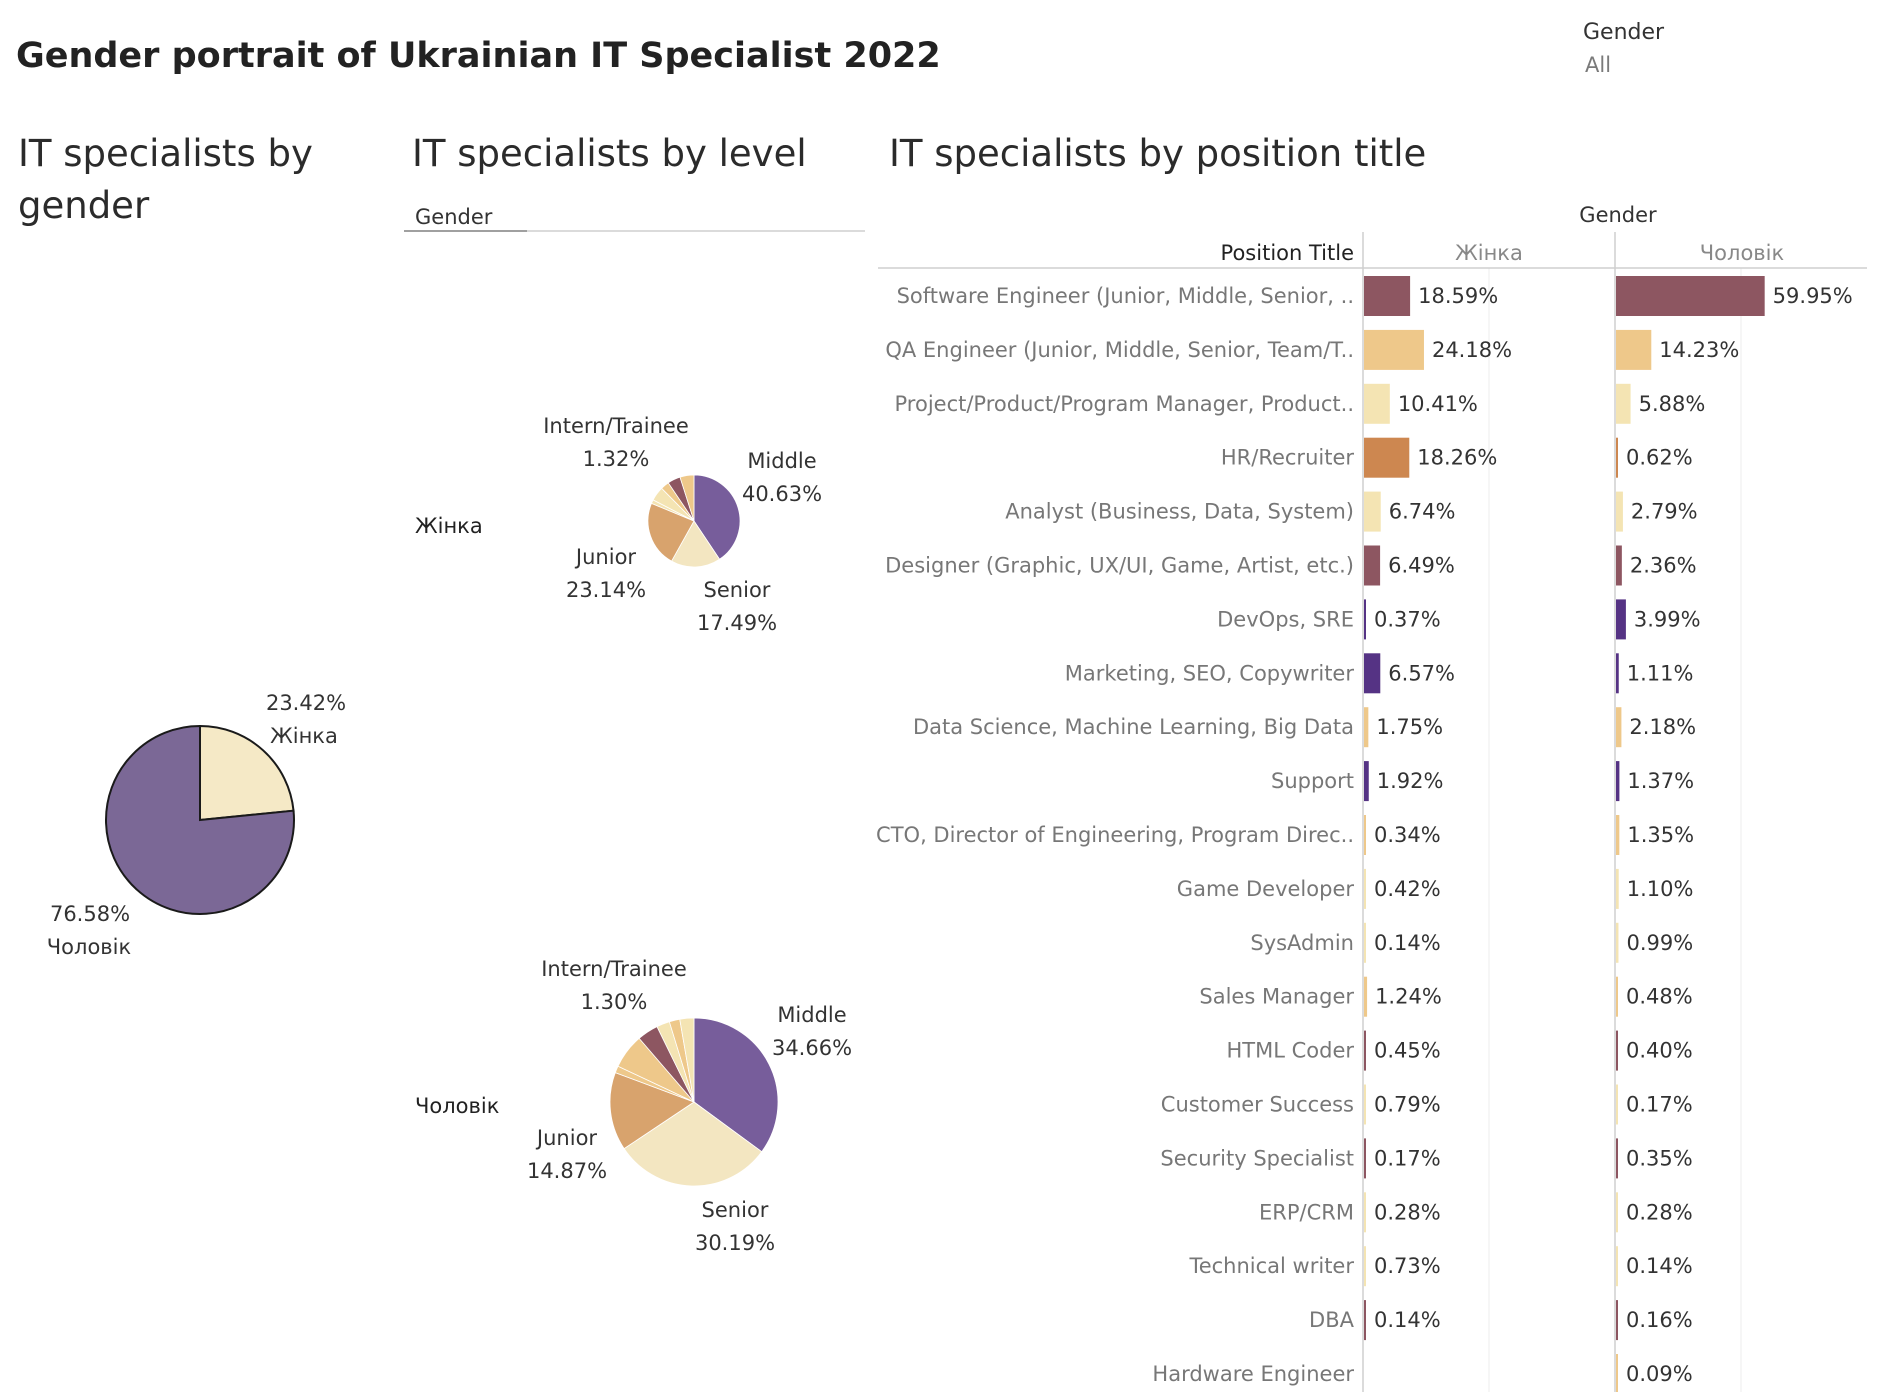 Image resolution: width=1877 pixels, height=1392 pixels. I want to click on position-bar-label-cholovik: 59.95%, so click(1813, 296).